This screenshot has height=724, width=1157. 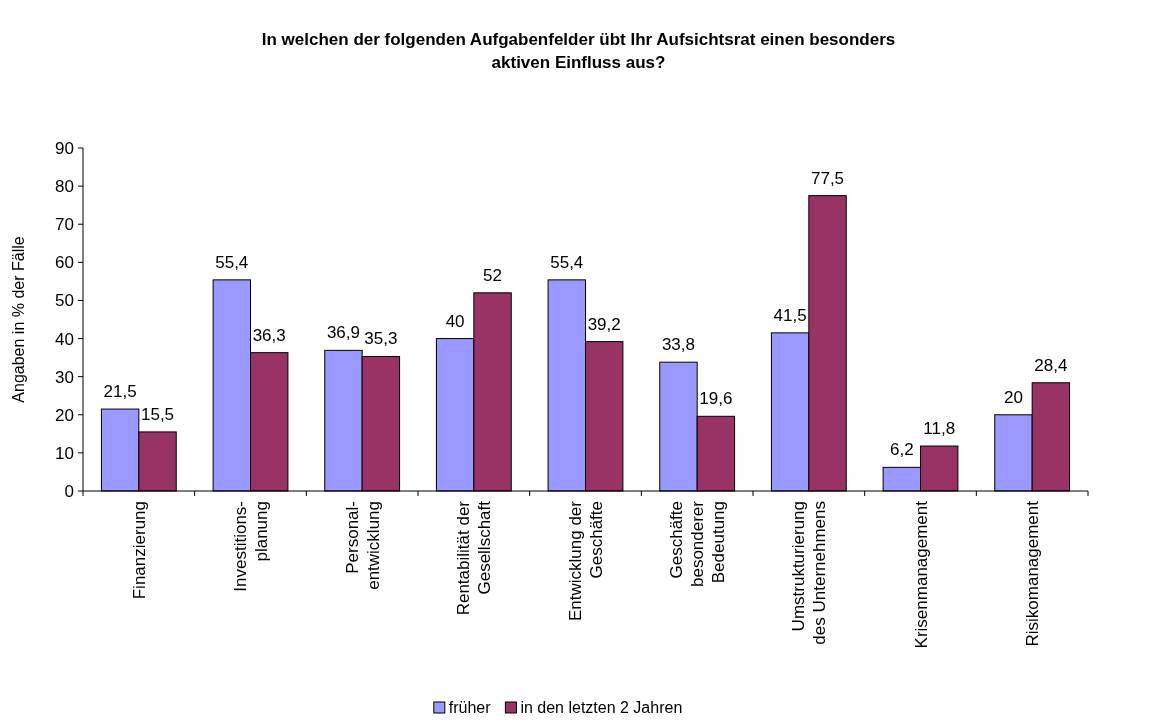 What do you see at coordinates (492, 275) in the screenshot?
I see `data-label: 52` at bounding box center [492, 275].